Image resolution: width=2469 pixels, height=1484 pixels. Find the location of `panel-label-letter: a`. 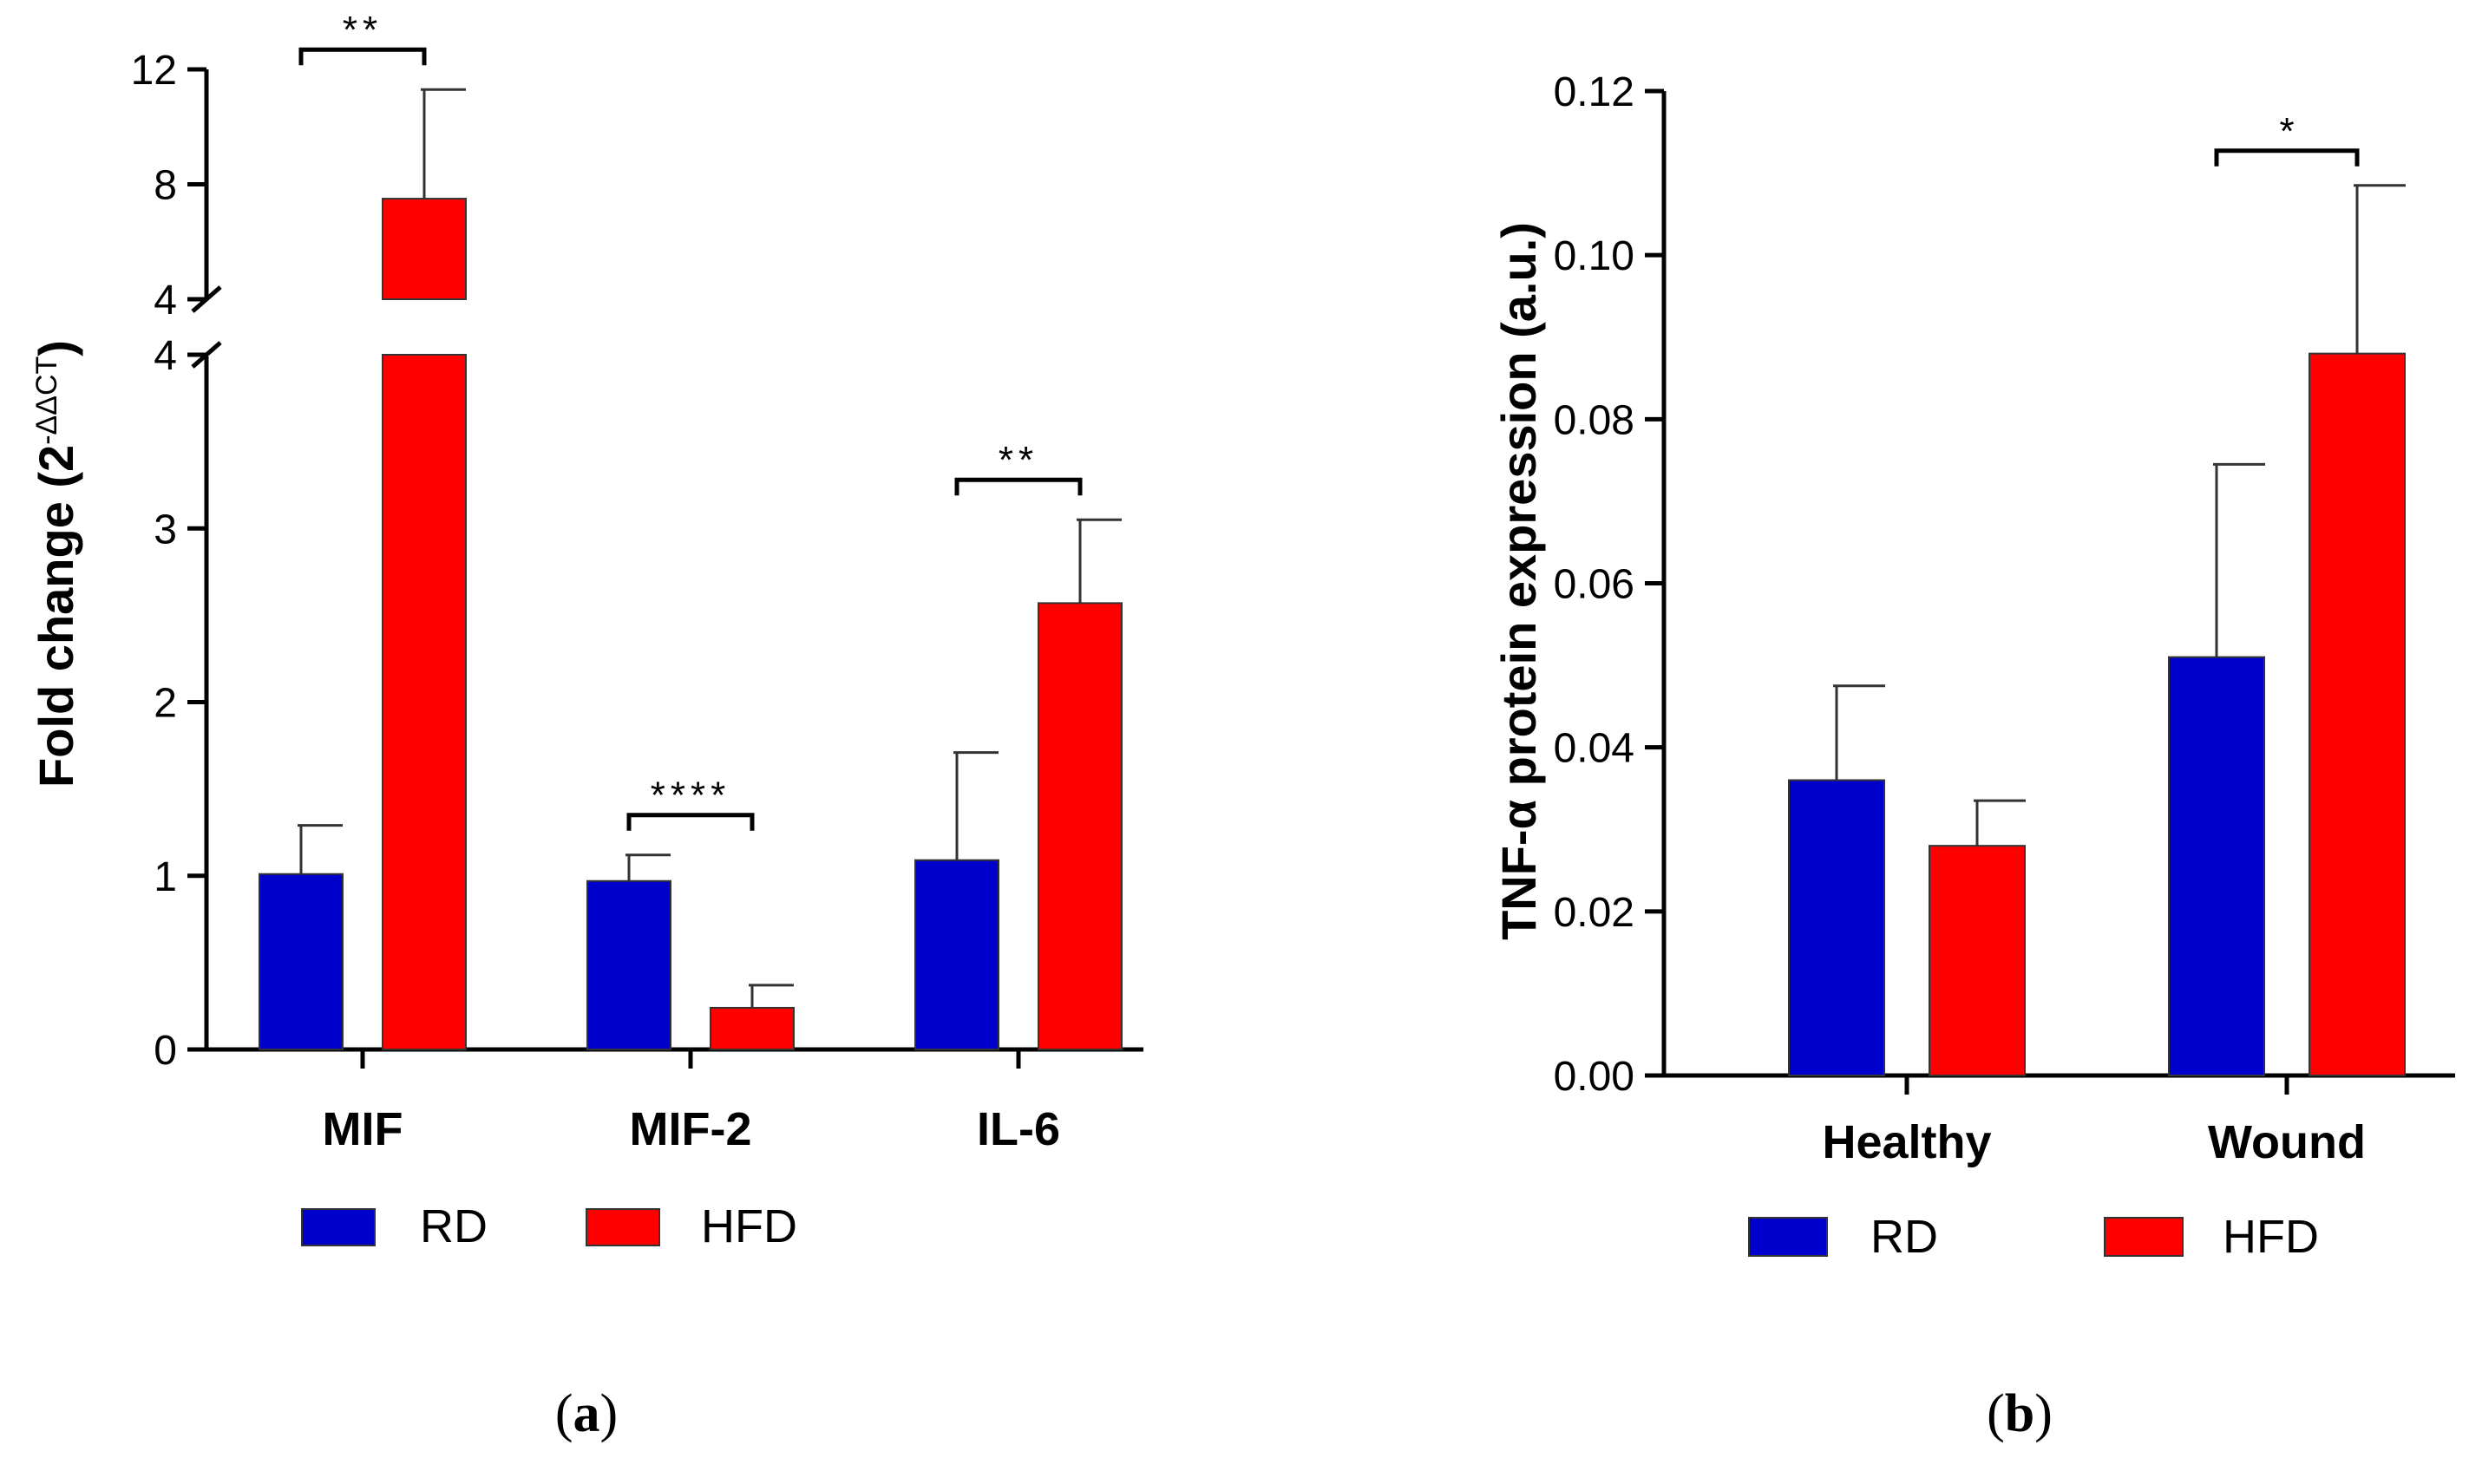

panel-label-letter: a is located at coordinates (586, 1414).